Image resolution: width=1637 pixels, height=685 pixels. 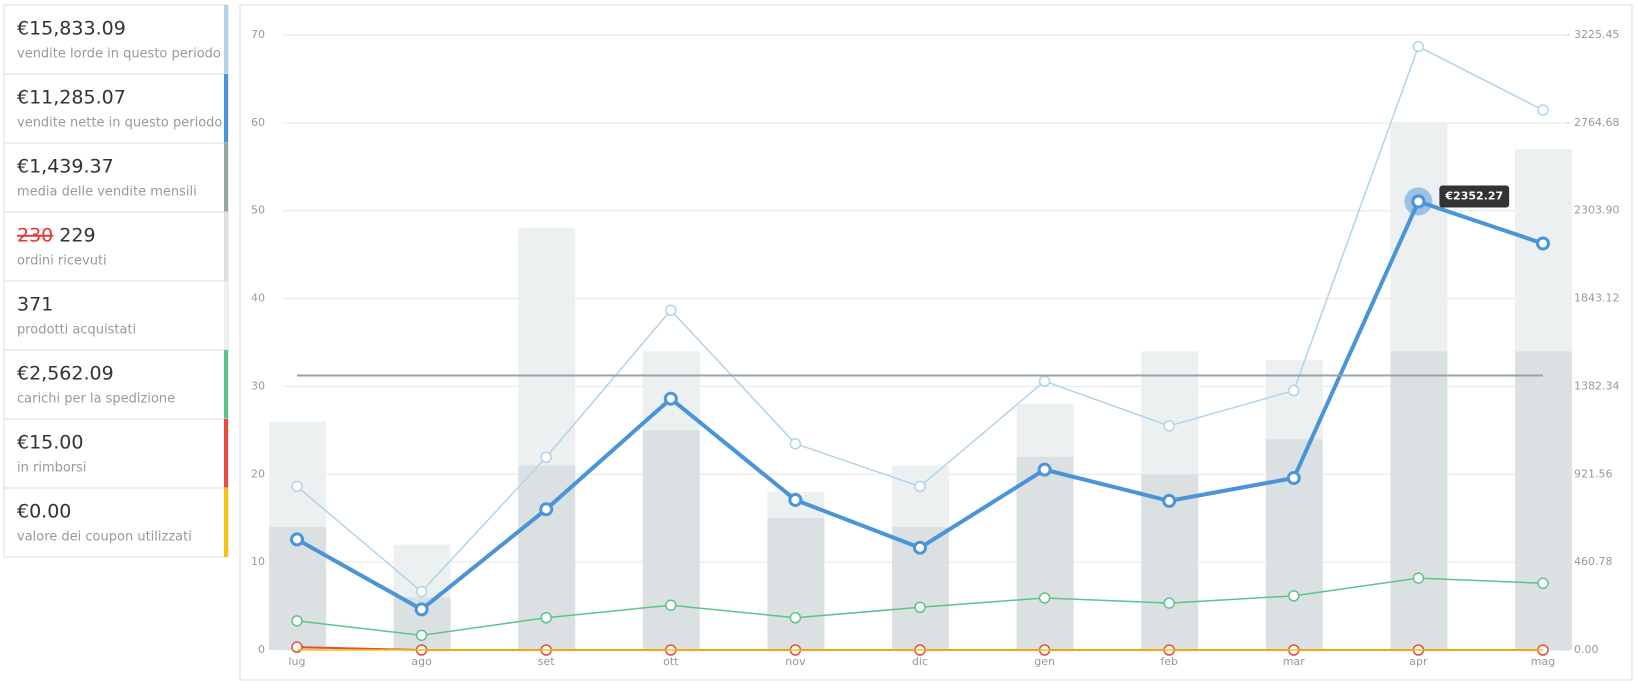 I want to click on x-tick-label: ago, so click(x=421, y=661).